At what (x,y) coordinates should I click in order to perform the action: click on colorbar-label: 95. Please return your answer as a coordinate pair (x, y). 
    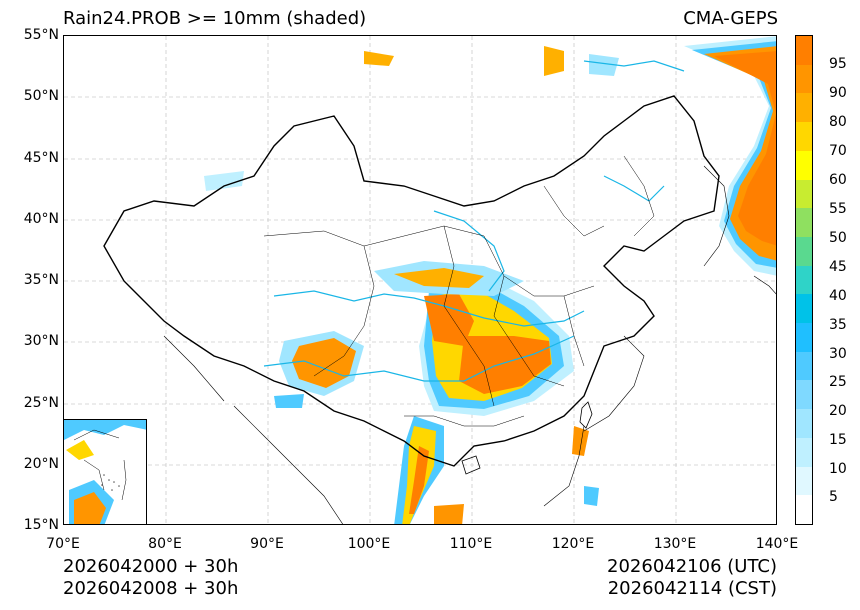
    Looking at the image, I should click on (838, 64).